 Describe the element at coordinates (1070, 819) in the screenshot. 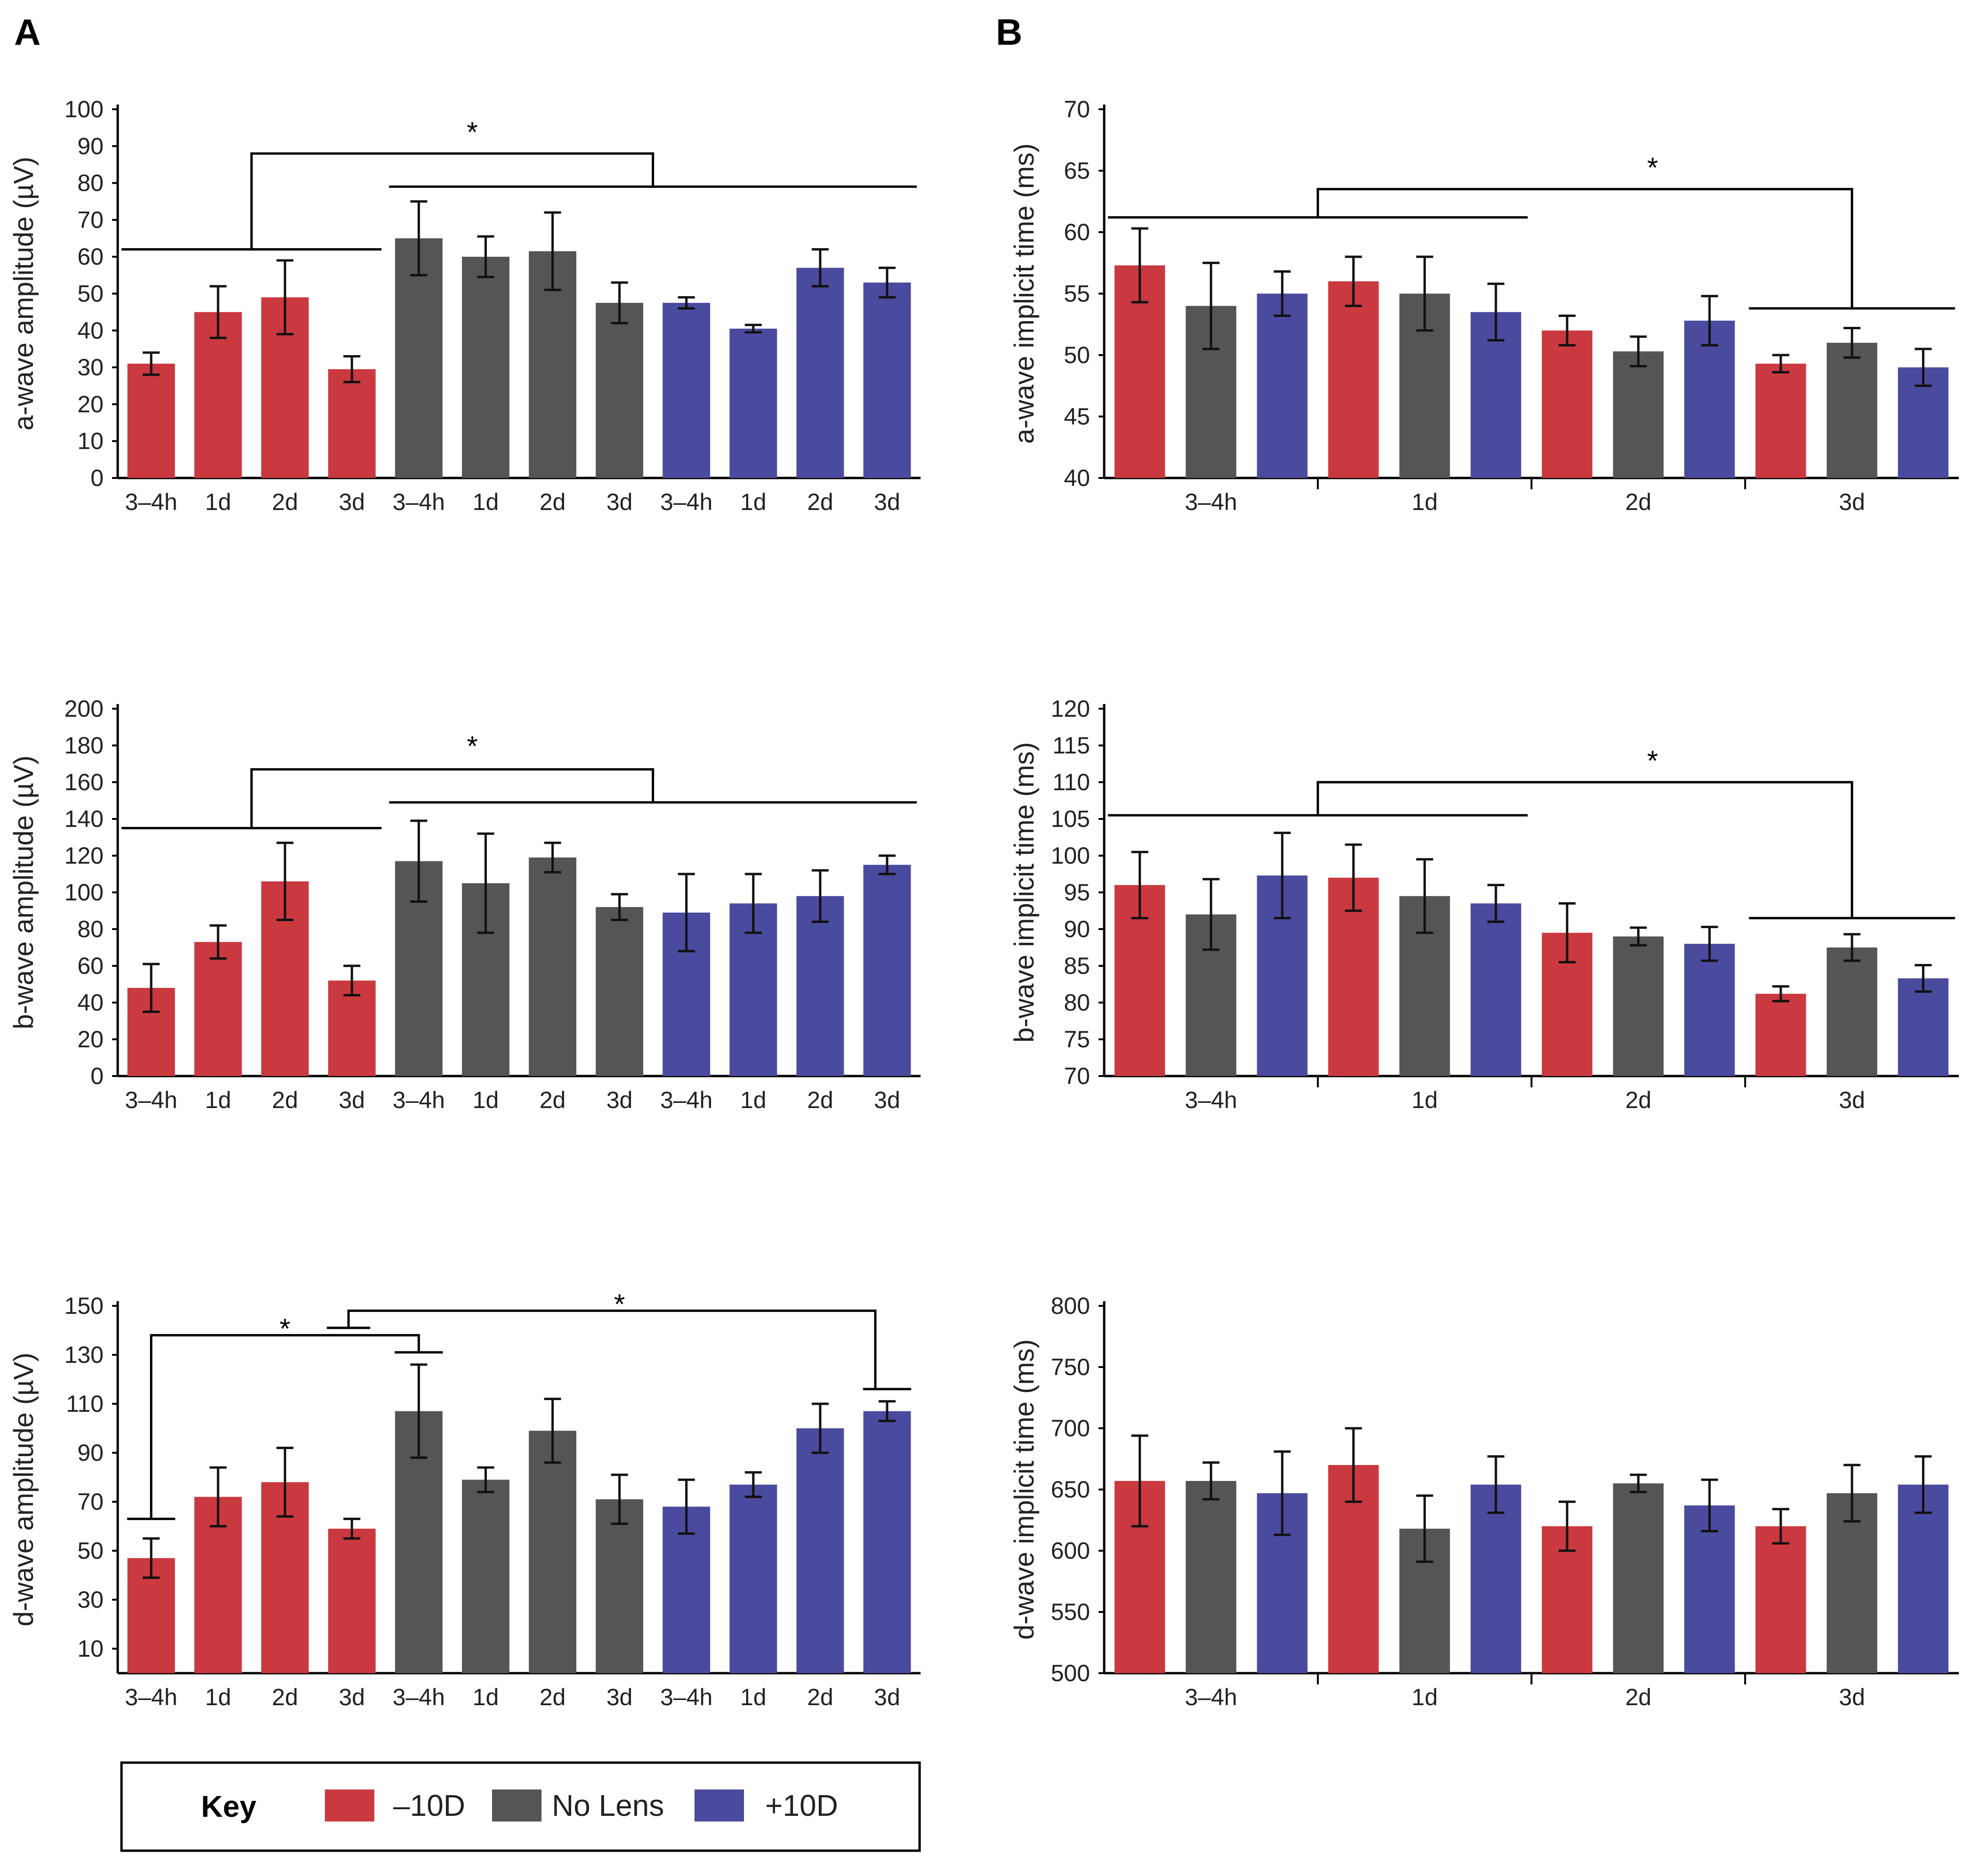

I see `y-tick-label: 105` at that location.